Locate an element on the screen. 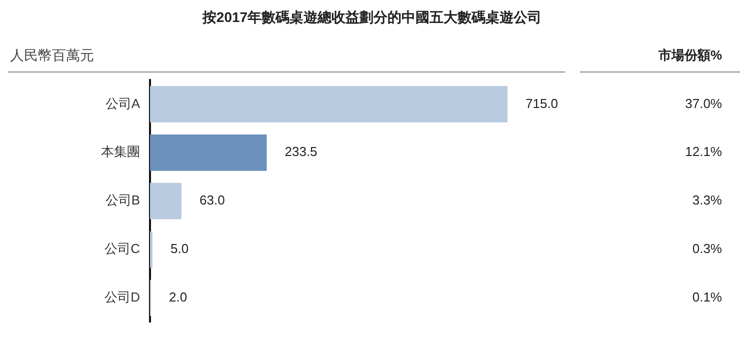 The image size is (745, 340). y-tick-label: 本集團 is located at coordinates (120, 152).